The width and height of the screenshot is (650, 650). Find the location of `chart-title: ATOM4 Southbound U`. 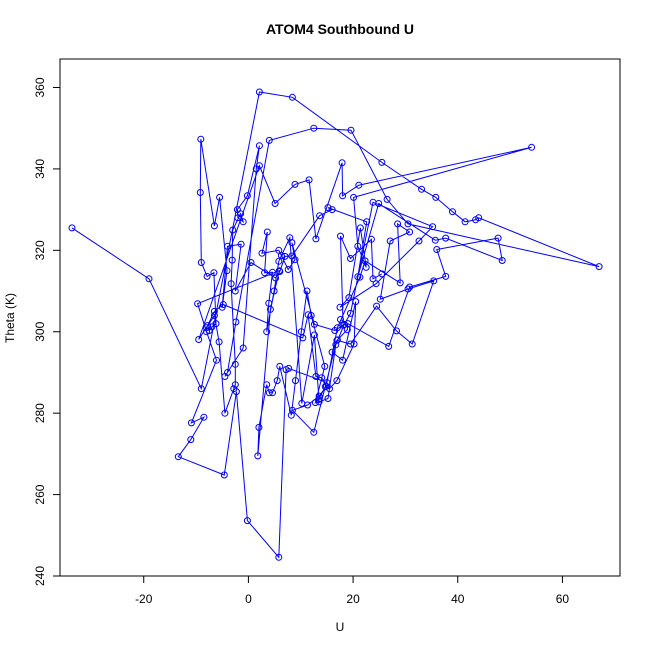

chart-title: ATOM4 Southbound U is located at coordinates (340, 29).